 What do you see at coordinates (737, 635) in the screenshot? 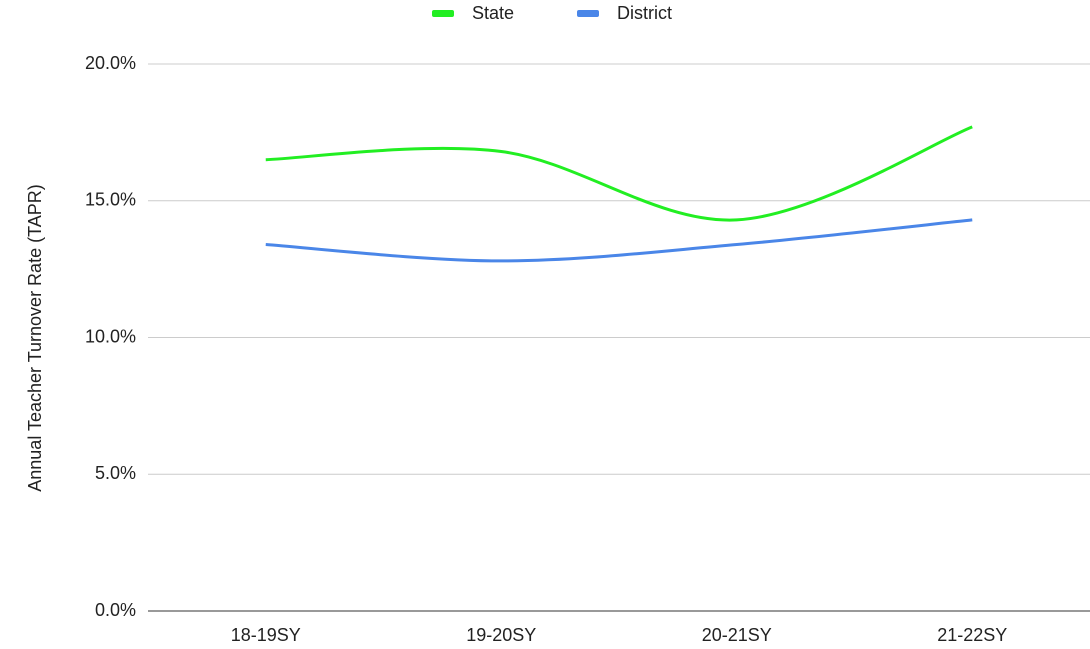
I see `x-tick-label: 20-21SY` at bounding box center [737, 635].